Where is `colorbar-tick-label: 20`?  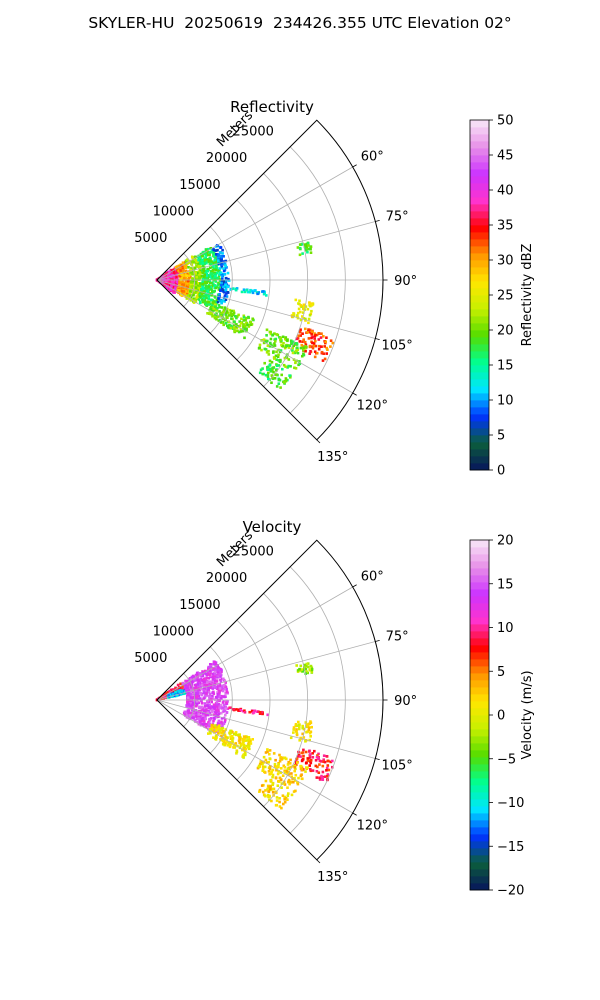
colorbar-tick-label: 20 is located at coordinates (505, 331).